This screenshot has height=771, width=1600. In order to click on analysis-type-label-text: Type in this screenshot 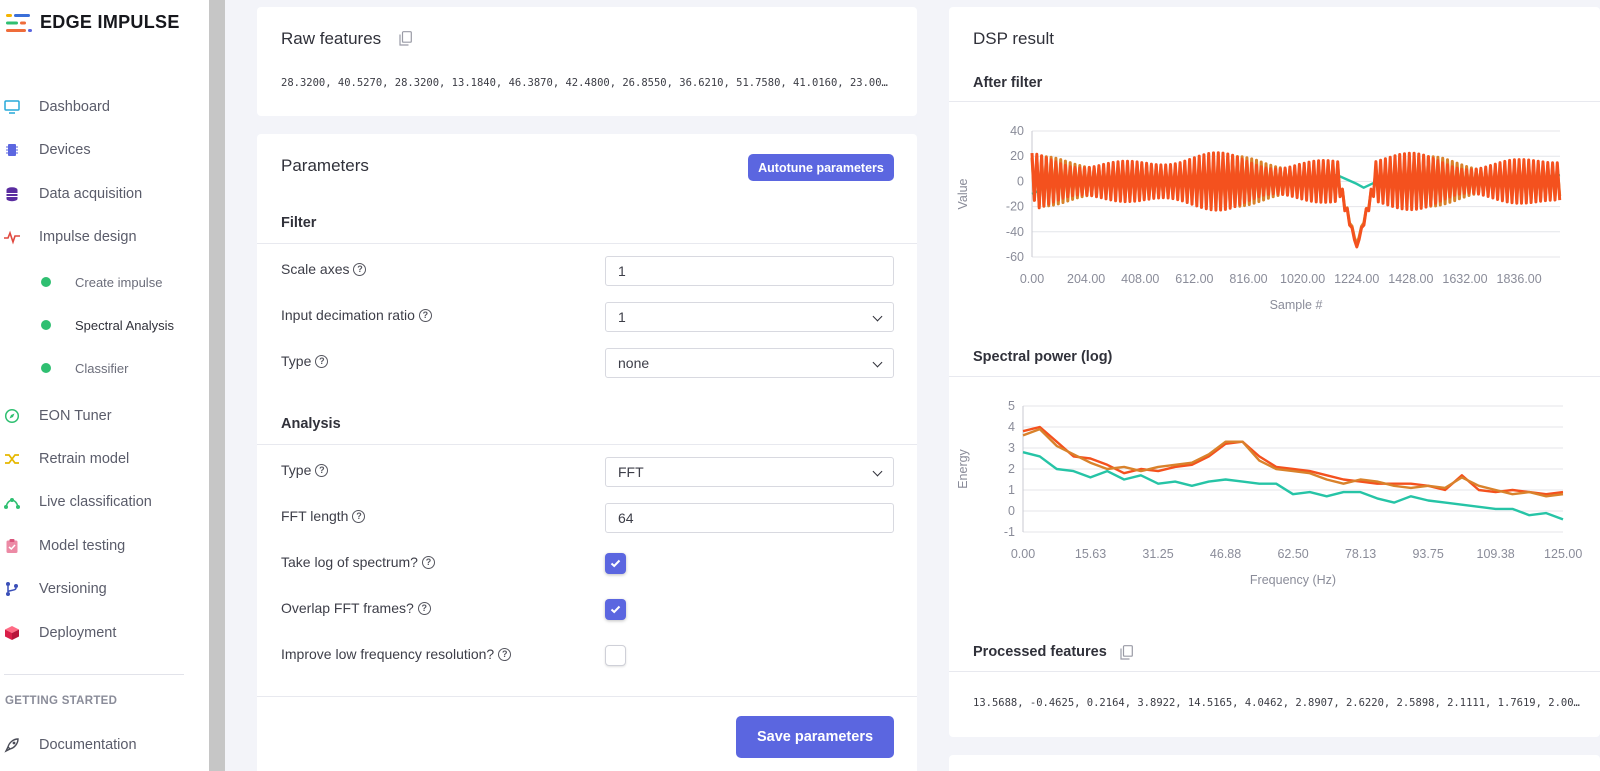, I will do `click(296, 470)`.